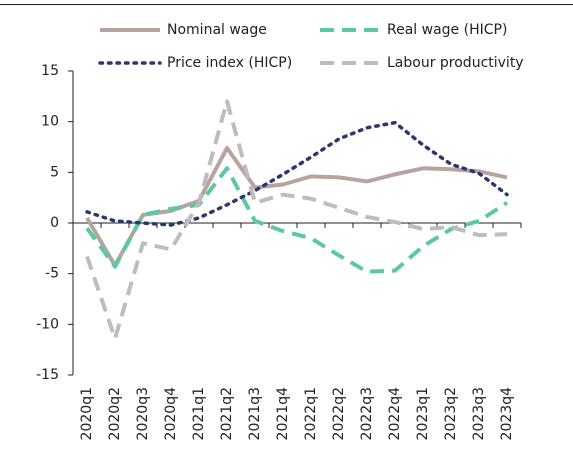  What do you see at coordinates (447, 30) in the screenshot?
I see `legend-label: Real wage (HICP)` at bounding box center [447, 30].